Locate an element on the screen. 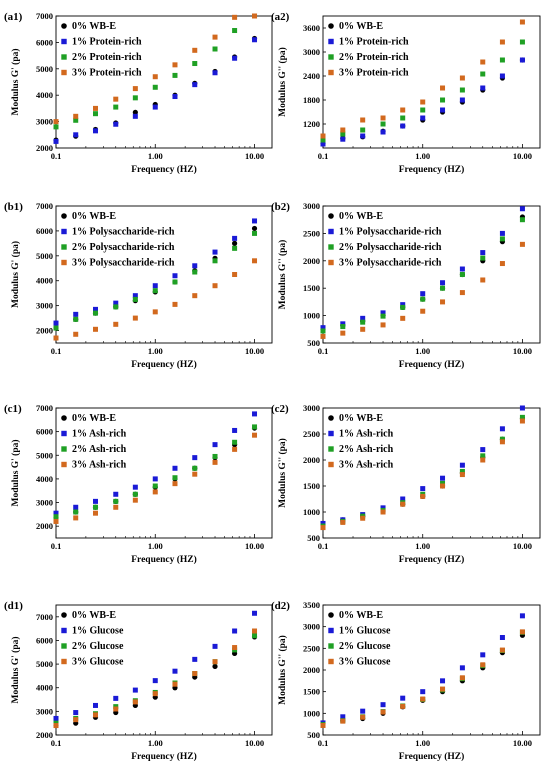  y-axis-label: Modulus G' (pa) is located at coordinates (15, 472).